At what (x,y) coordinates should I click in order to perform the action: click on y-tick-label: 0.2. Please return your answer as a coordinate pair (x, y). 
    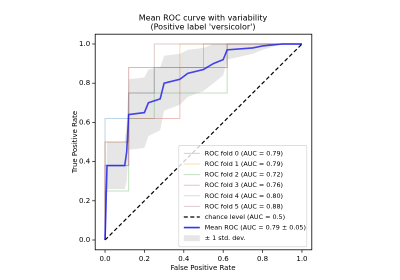
    Looking at the image, I should click on (84, 201).